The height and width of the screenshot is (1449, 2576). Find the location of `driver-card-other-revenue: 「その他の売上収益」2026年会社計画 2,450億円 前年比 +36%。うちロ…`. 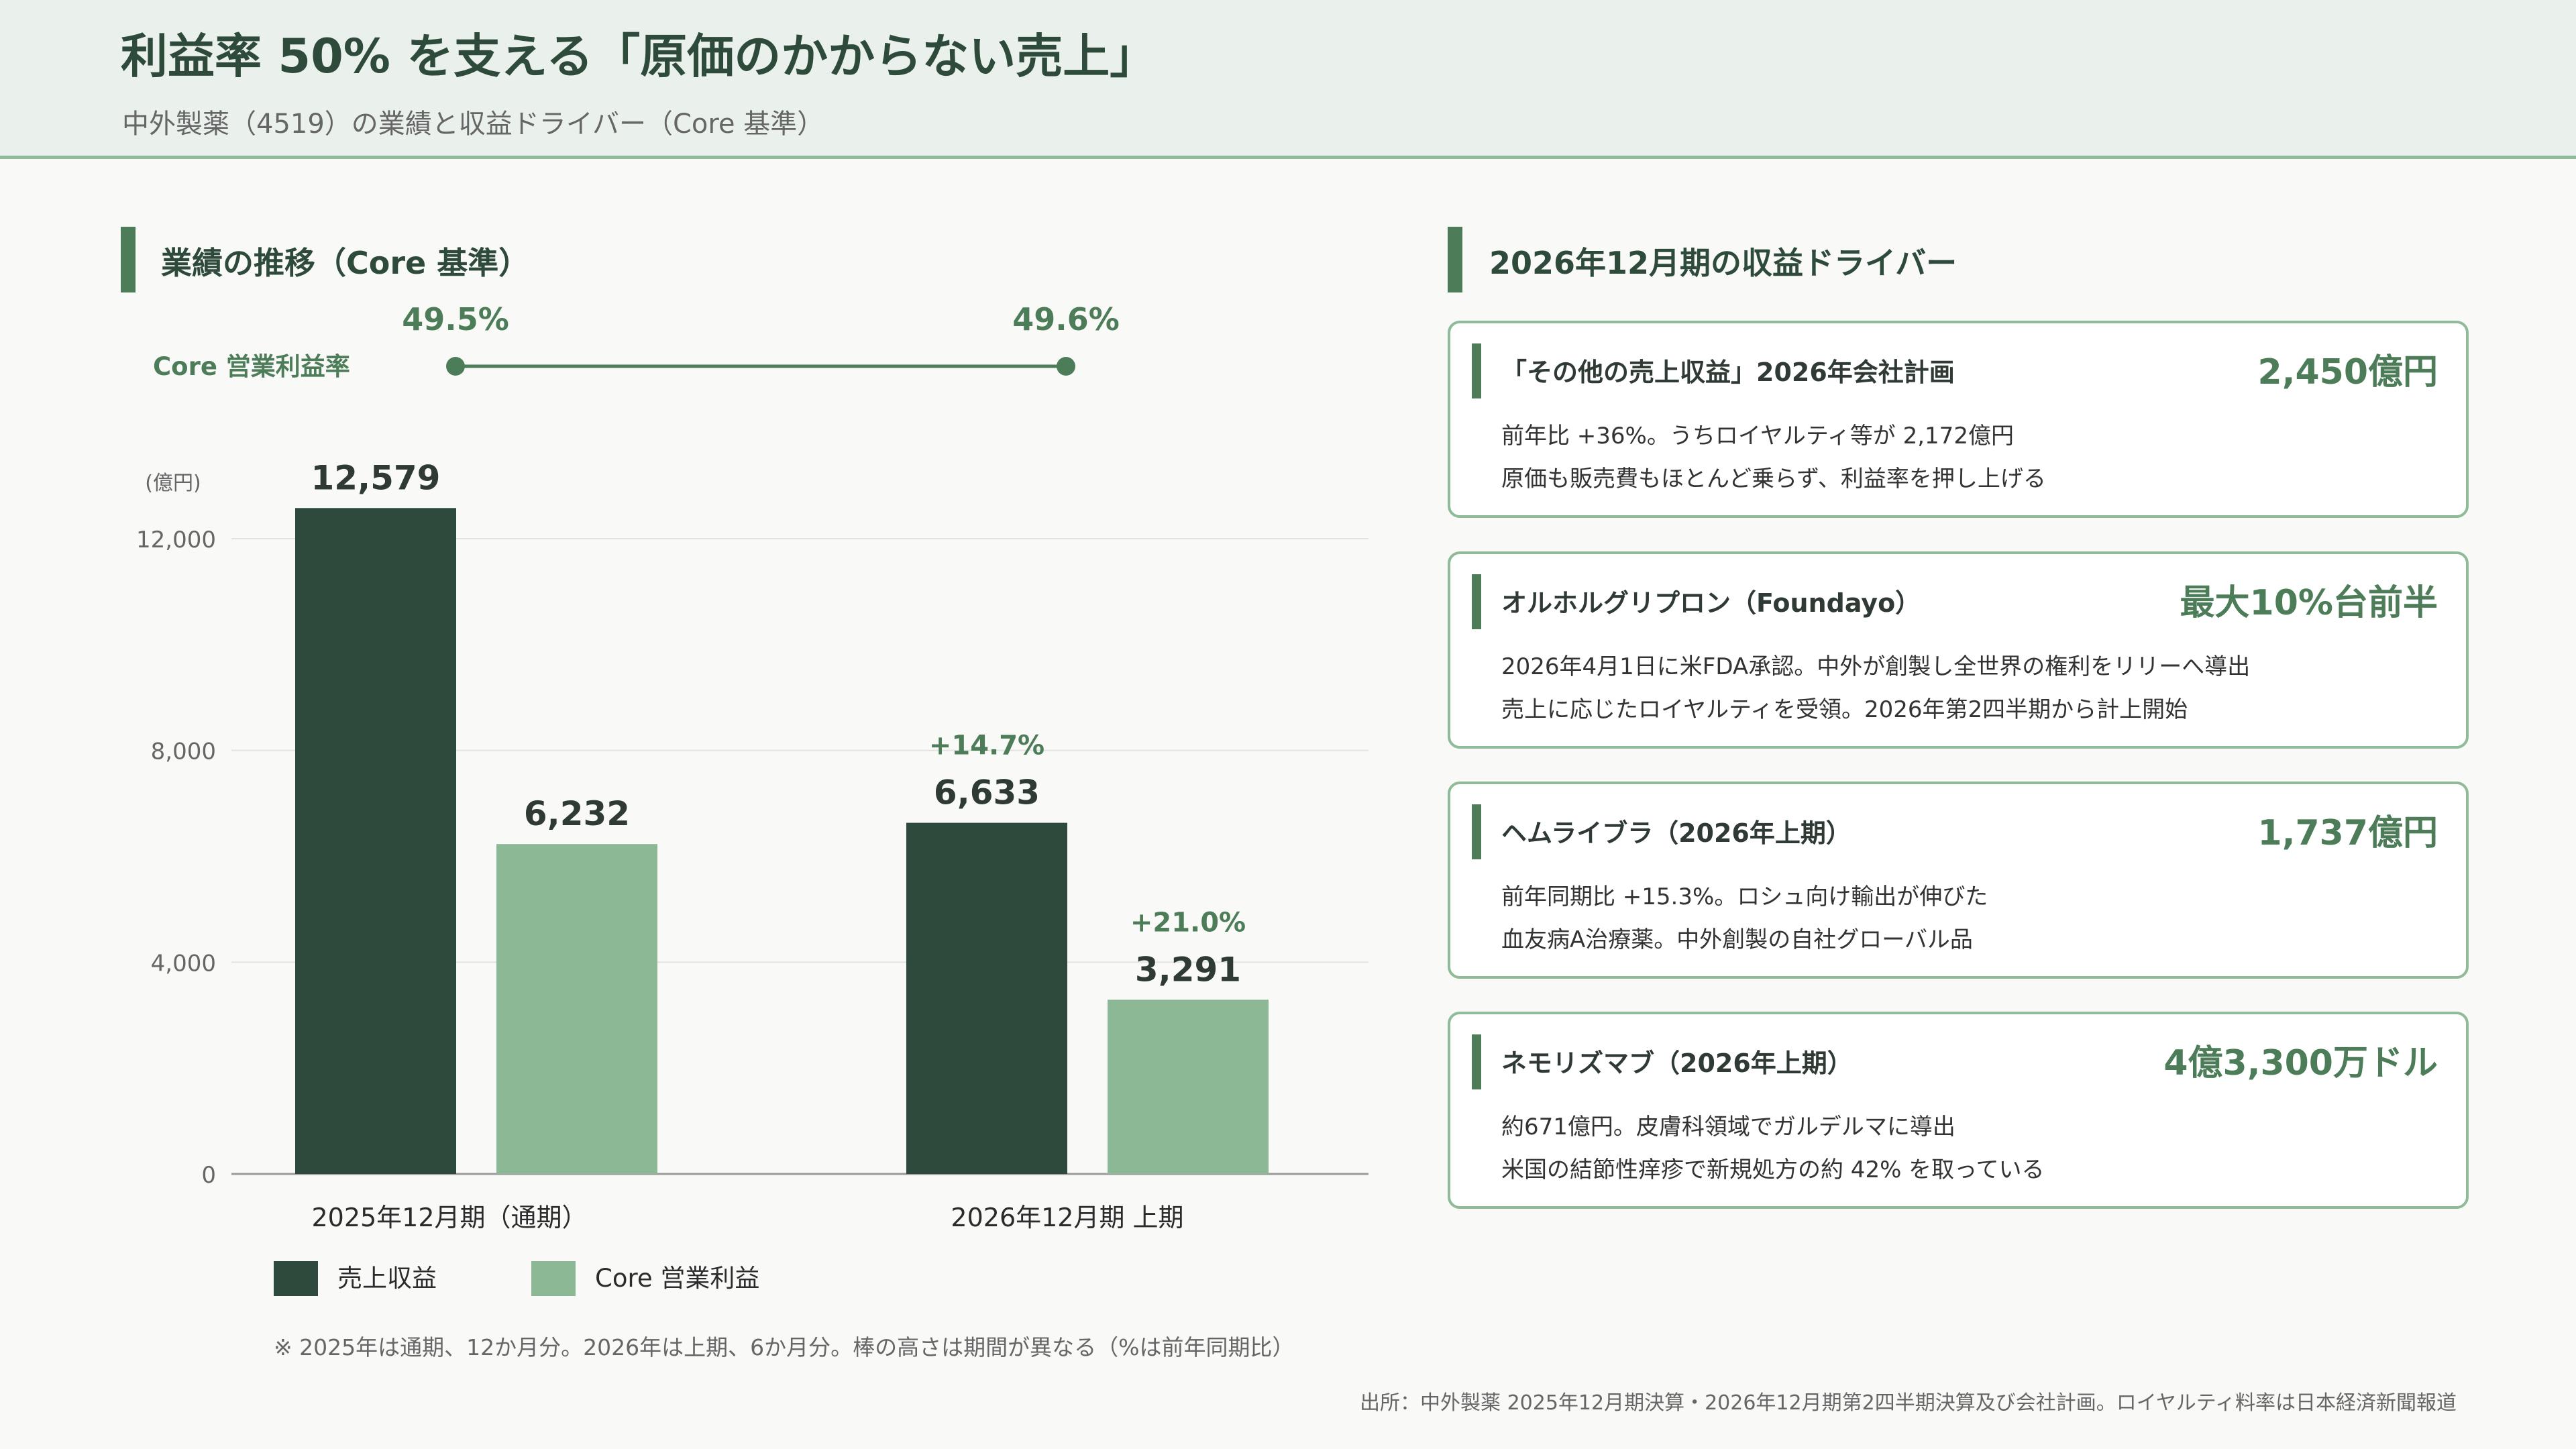

driver-card-other-revenue: 「その他の売上収益」2026年会社計画 2,450億円 前年比 +36%。うちロ… is located at coordinates (1958, 419).